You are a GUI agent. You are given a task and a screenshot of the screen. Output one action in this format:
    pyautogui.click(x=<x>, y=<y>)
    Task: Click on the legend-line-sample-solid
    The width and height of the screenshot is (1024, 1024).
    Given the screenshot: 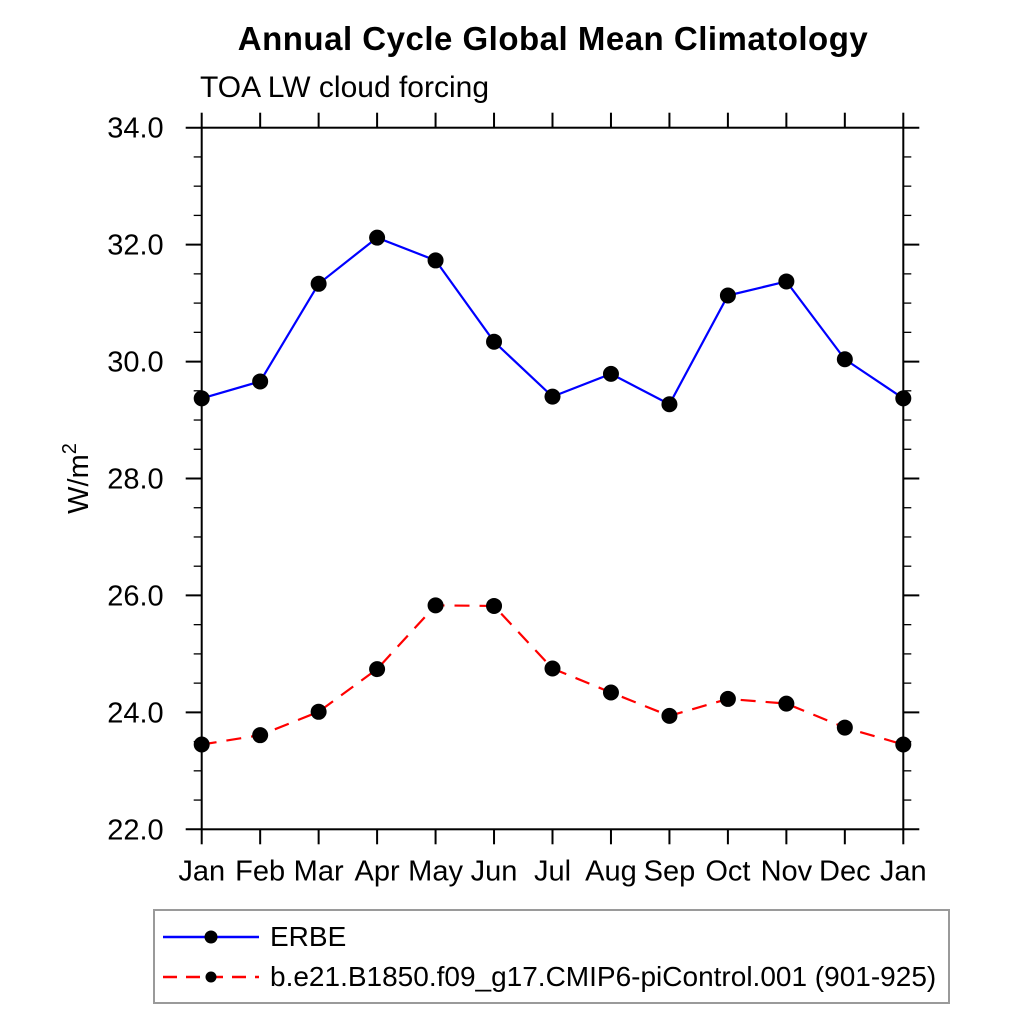 What is the action you would take?
    pyautogui.click(x=211, y=937)
    